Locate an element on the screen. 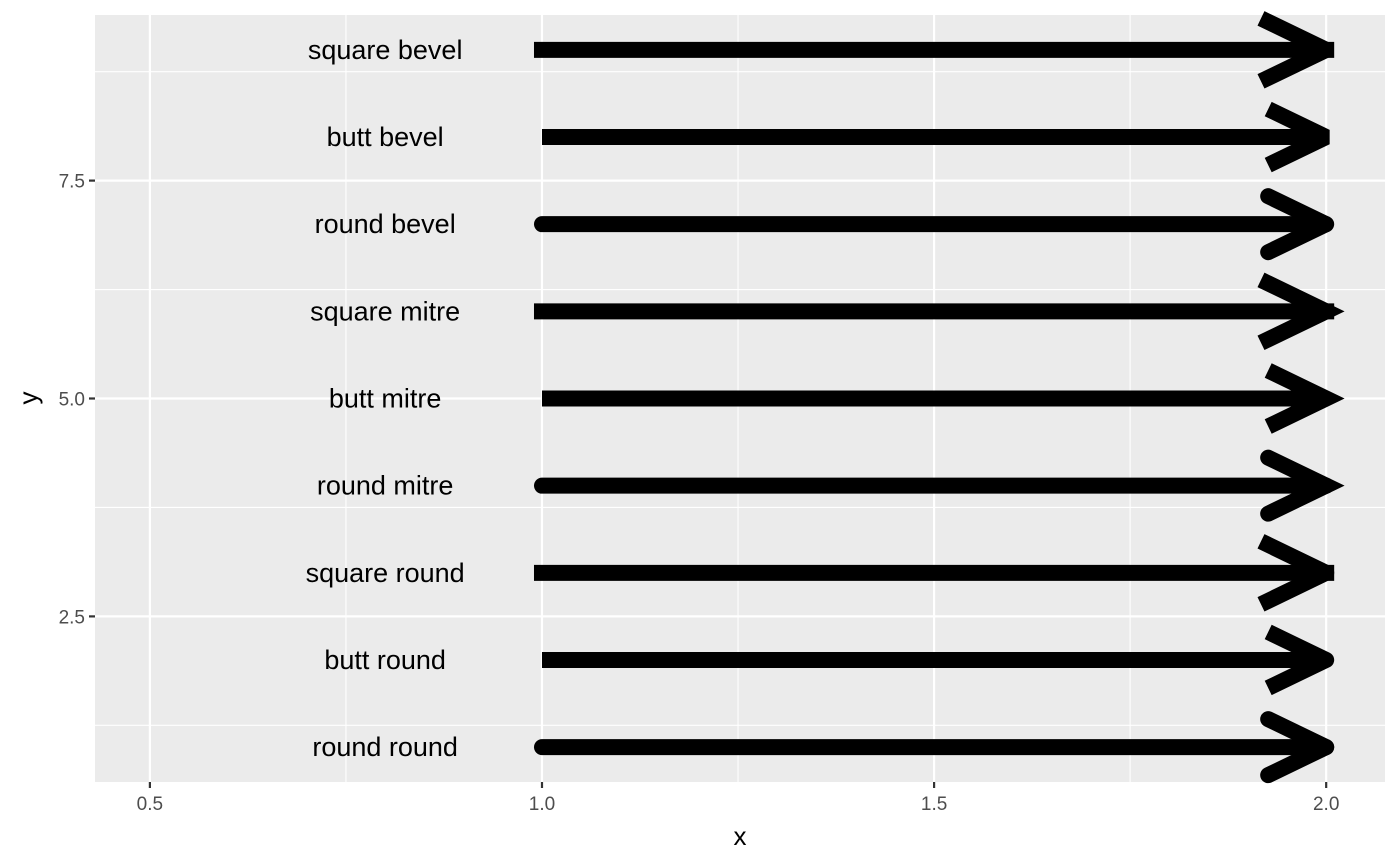  segment-label: square round is located at coordinates (385, 573).